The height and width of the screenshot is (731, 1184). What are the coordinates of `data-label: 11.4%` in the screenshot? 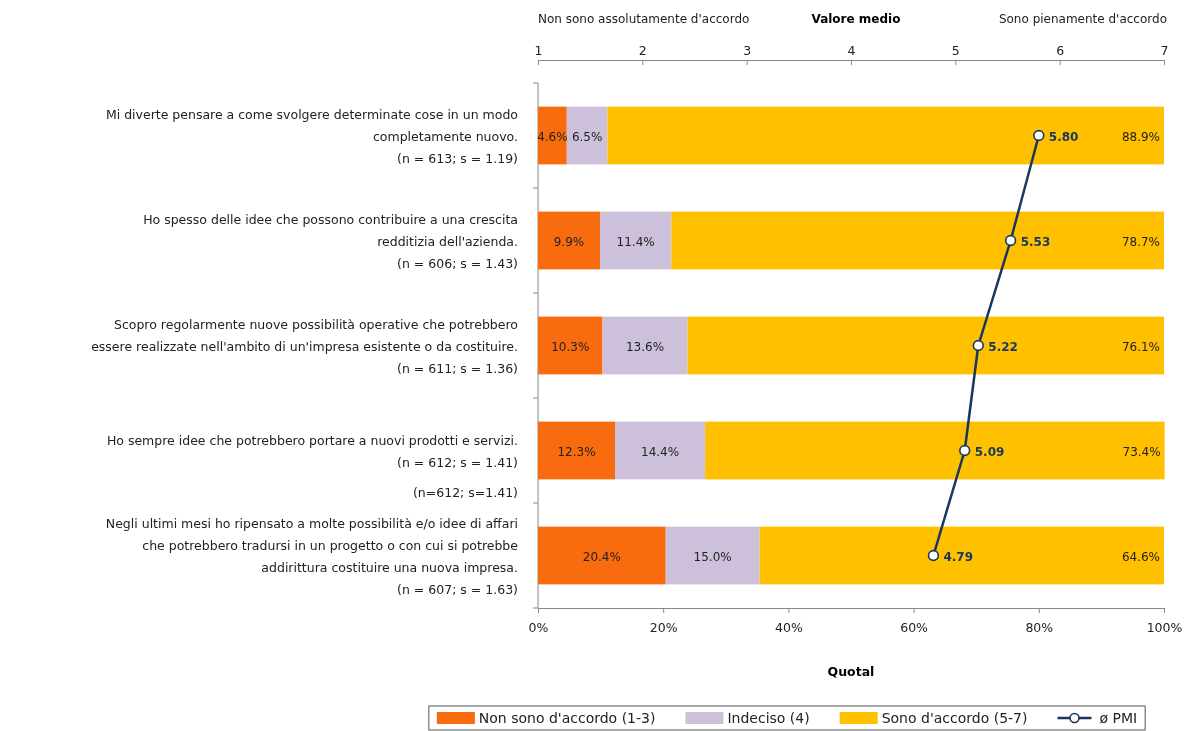 It's located at (635, 241).